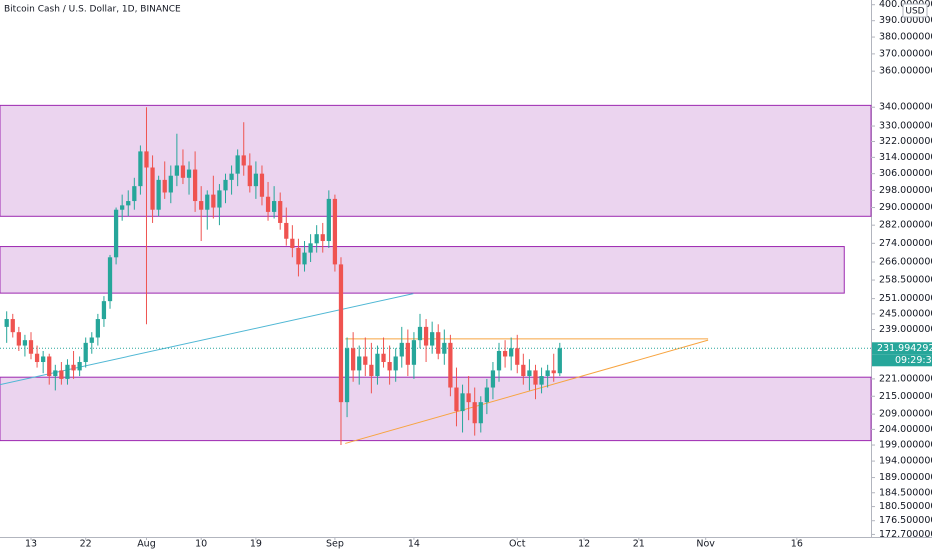  What do you see at coordinates (905, 37) in the screenshot?
I see `y-tick-label: 380.000000` at bounding box center [905, 37].